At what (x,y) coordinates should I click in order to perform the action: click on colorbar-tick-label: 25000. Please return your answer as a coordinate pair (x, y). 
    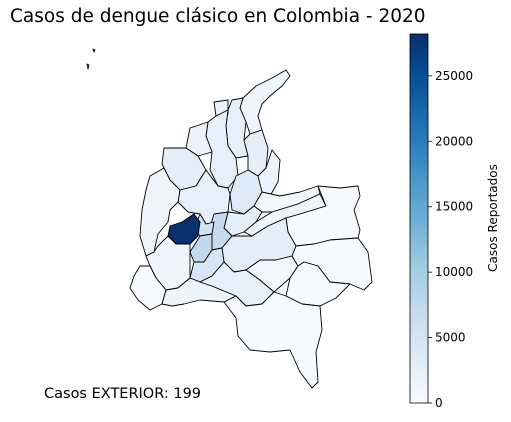
    Looking at the image, I should click on (454, 76).